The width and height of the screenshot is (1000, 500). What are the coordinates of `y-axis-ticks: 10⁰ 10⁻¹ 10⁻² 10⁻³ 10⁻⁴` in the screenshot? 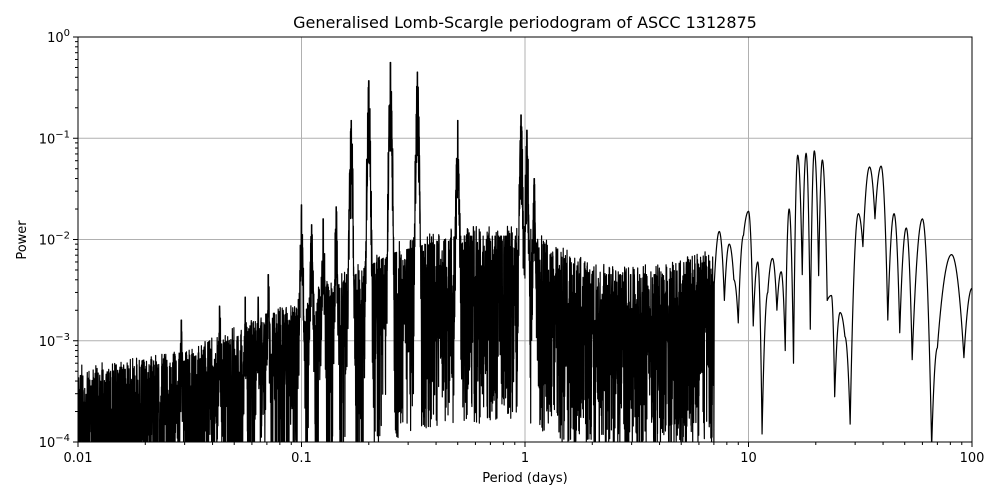 It's located at (58, 239).